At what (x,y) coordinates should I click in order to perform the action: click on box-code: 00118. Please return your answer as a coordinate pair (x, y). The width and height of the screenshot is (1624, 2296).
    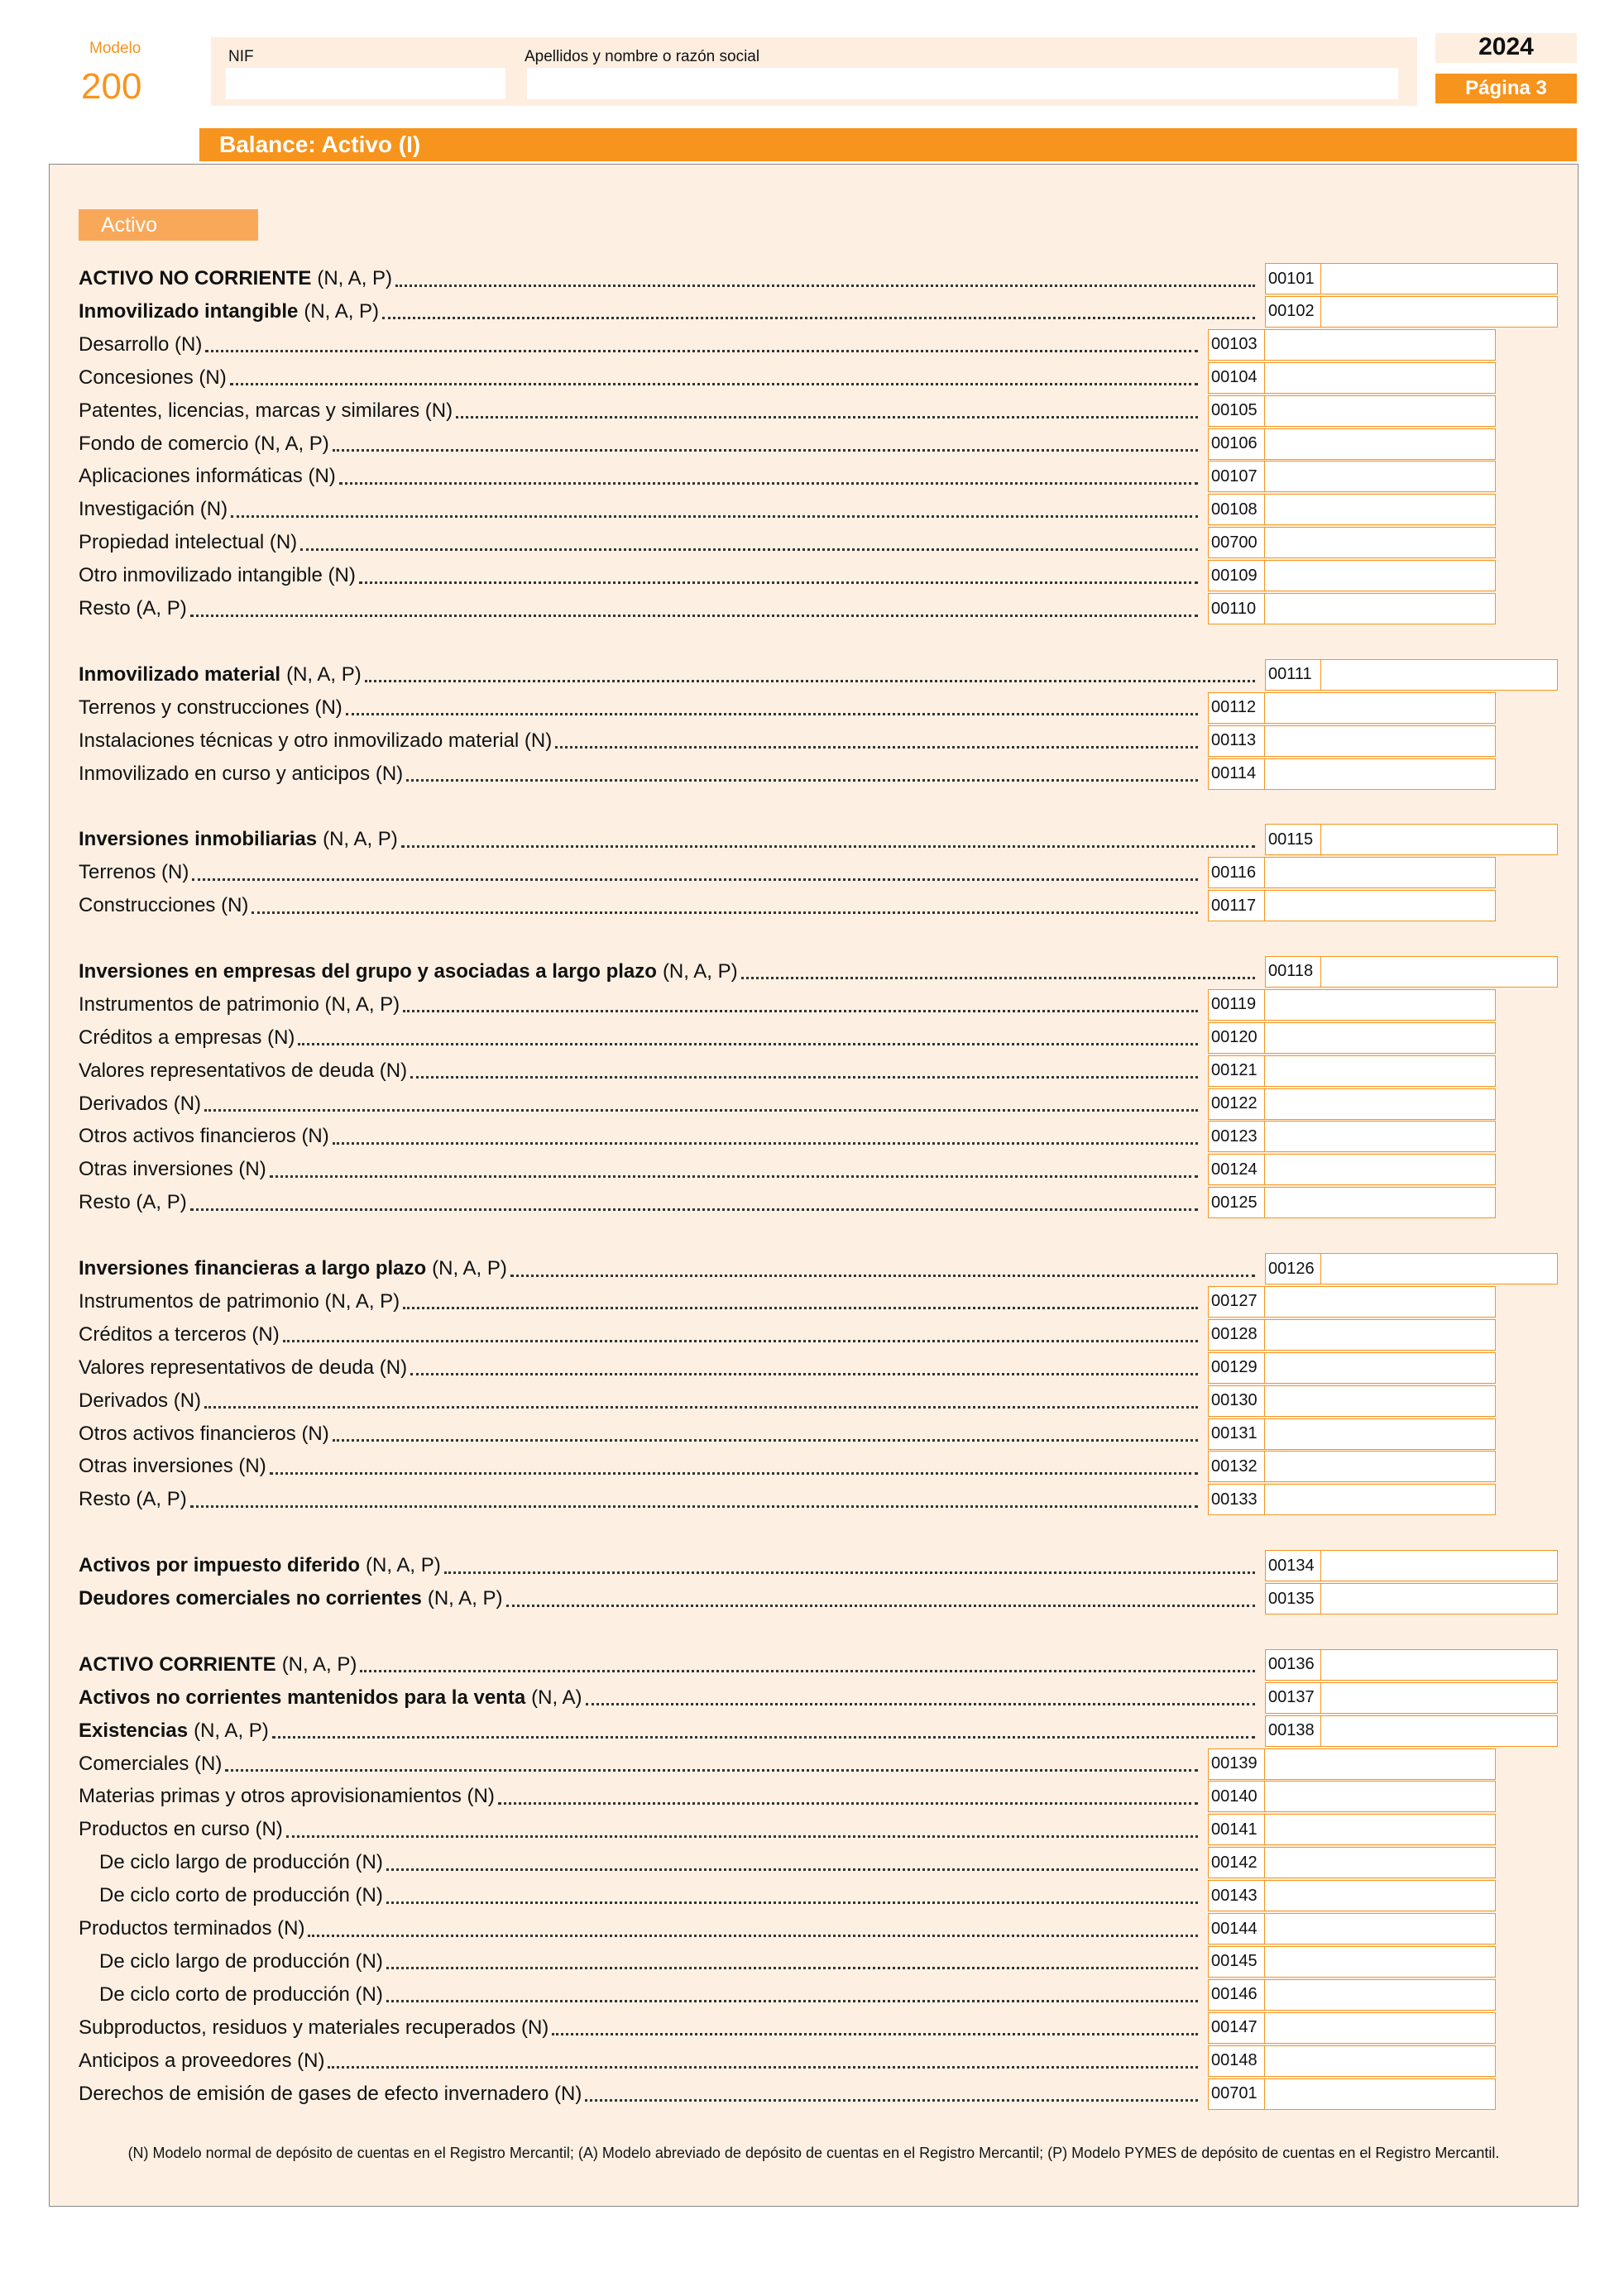
    Looking at the image, I should click on (1293, 971).